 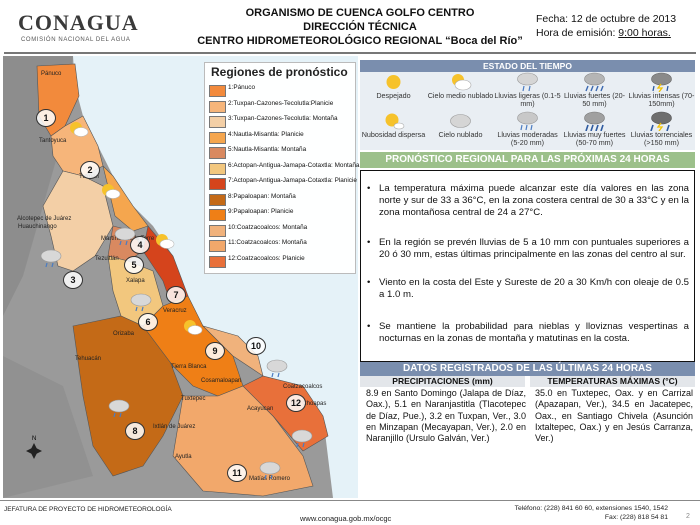 I want to click on city-xalapa: Xalapa, so click(x=135, y=281).